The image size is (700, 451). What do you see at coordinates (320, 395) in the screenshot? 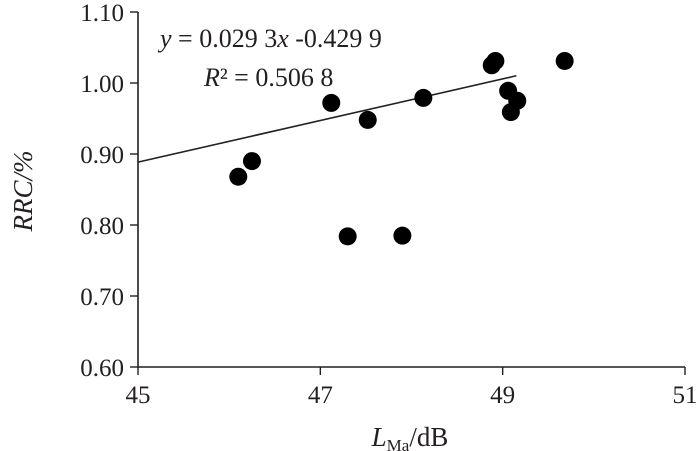
I see `x-tick-label: 47` at bounding box center [320, 395].